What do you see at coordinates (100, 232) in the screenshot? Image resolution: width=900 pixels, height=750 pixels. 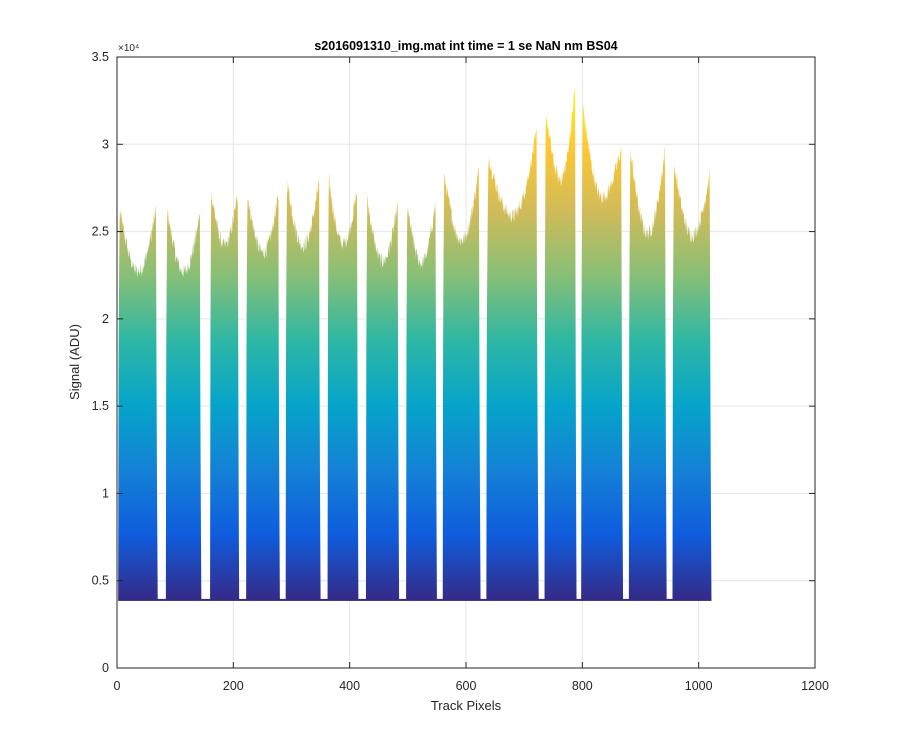 I see `y-tick-label: 2.5` at bounding box center [100, 232].